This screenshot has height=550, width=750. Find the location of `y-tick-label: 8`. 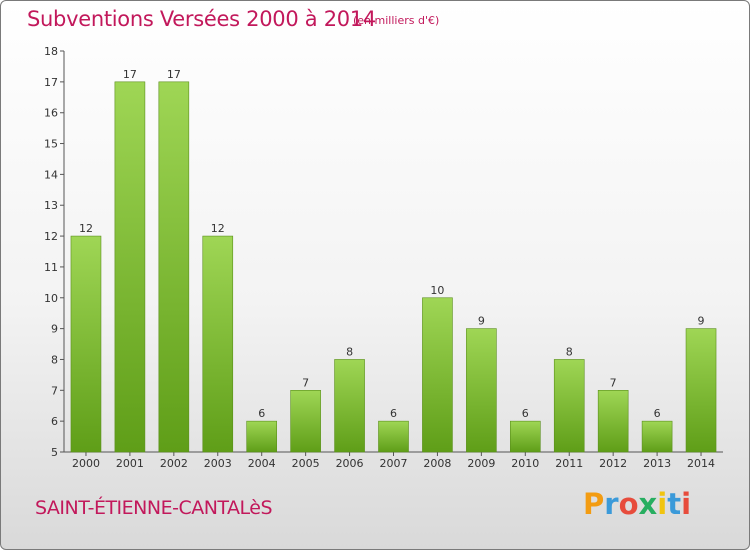

y-tick-label: 8 is located at coordinates (54, 359).